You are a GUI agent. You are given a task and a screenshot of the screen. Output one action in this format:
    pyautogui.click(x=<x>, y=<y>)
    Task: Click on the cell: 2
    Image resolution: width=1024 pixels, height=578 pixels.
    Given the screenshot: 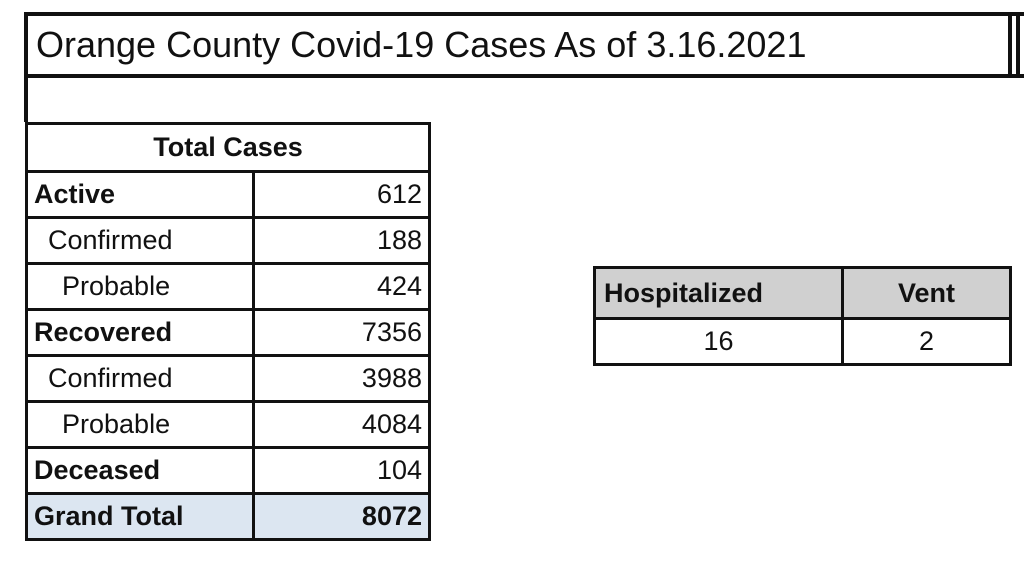 What is the action you would take?
    pyautogui.click(x=926, y=341)
    